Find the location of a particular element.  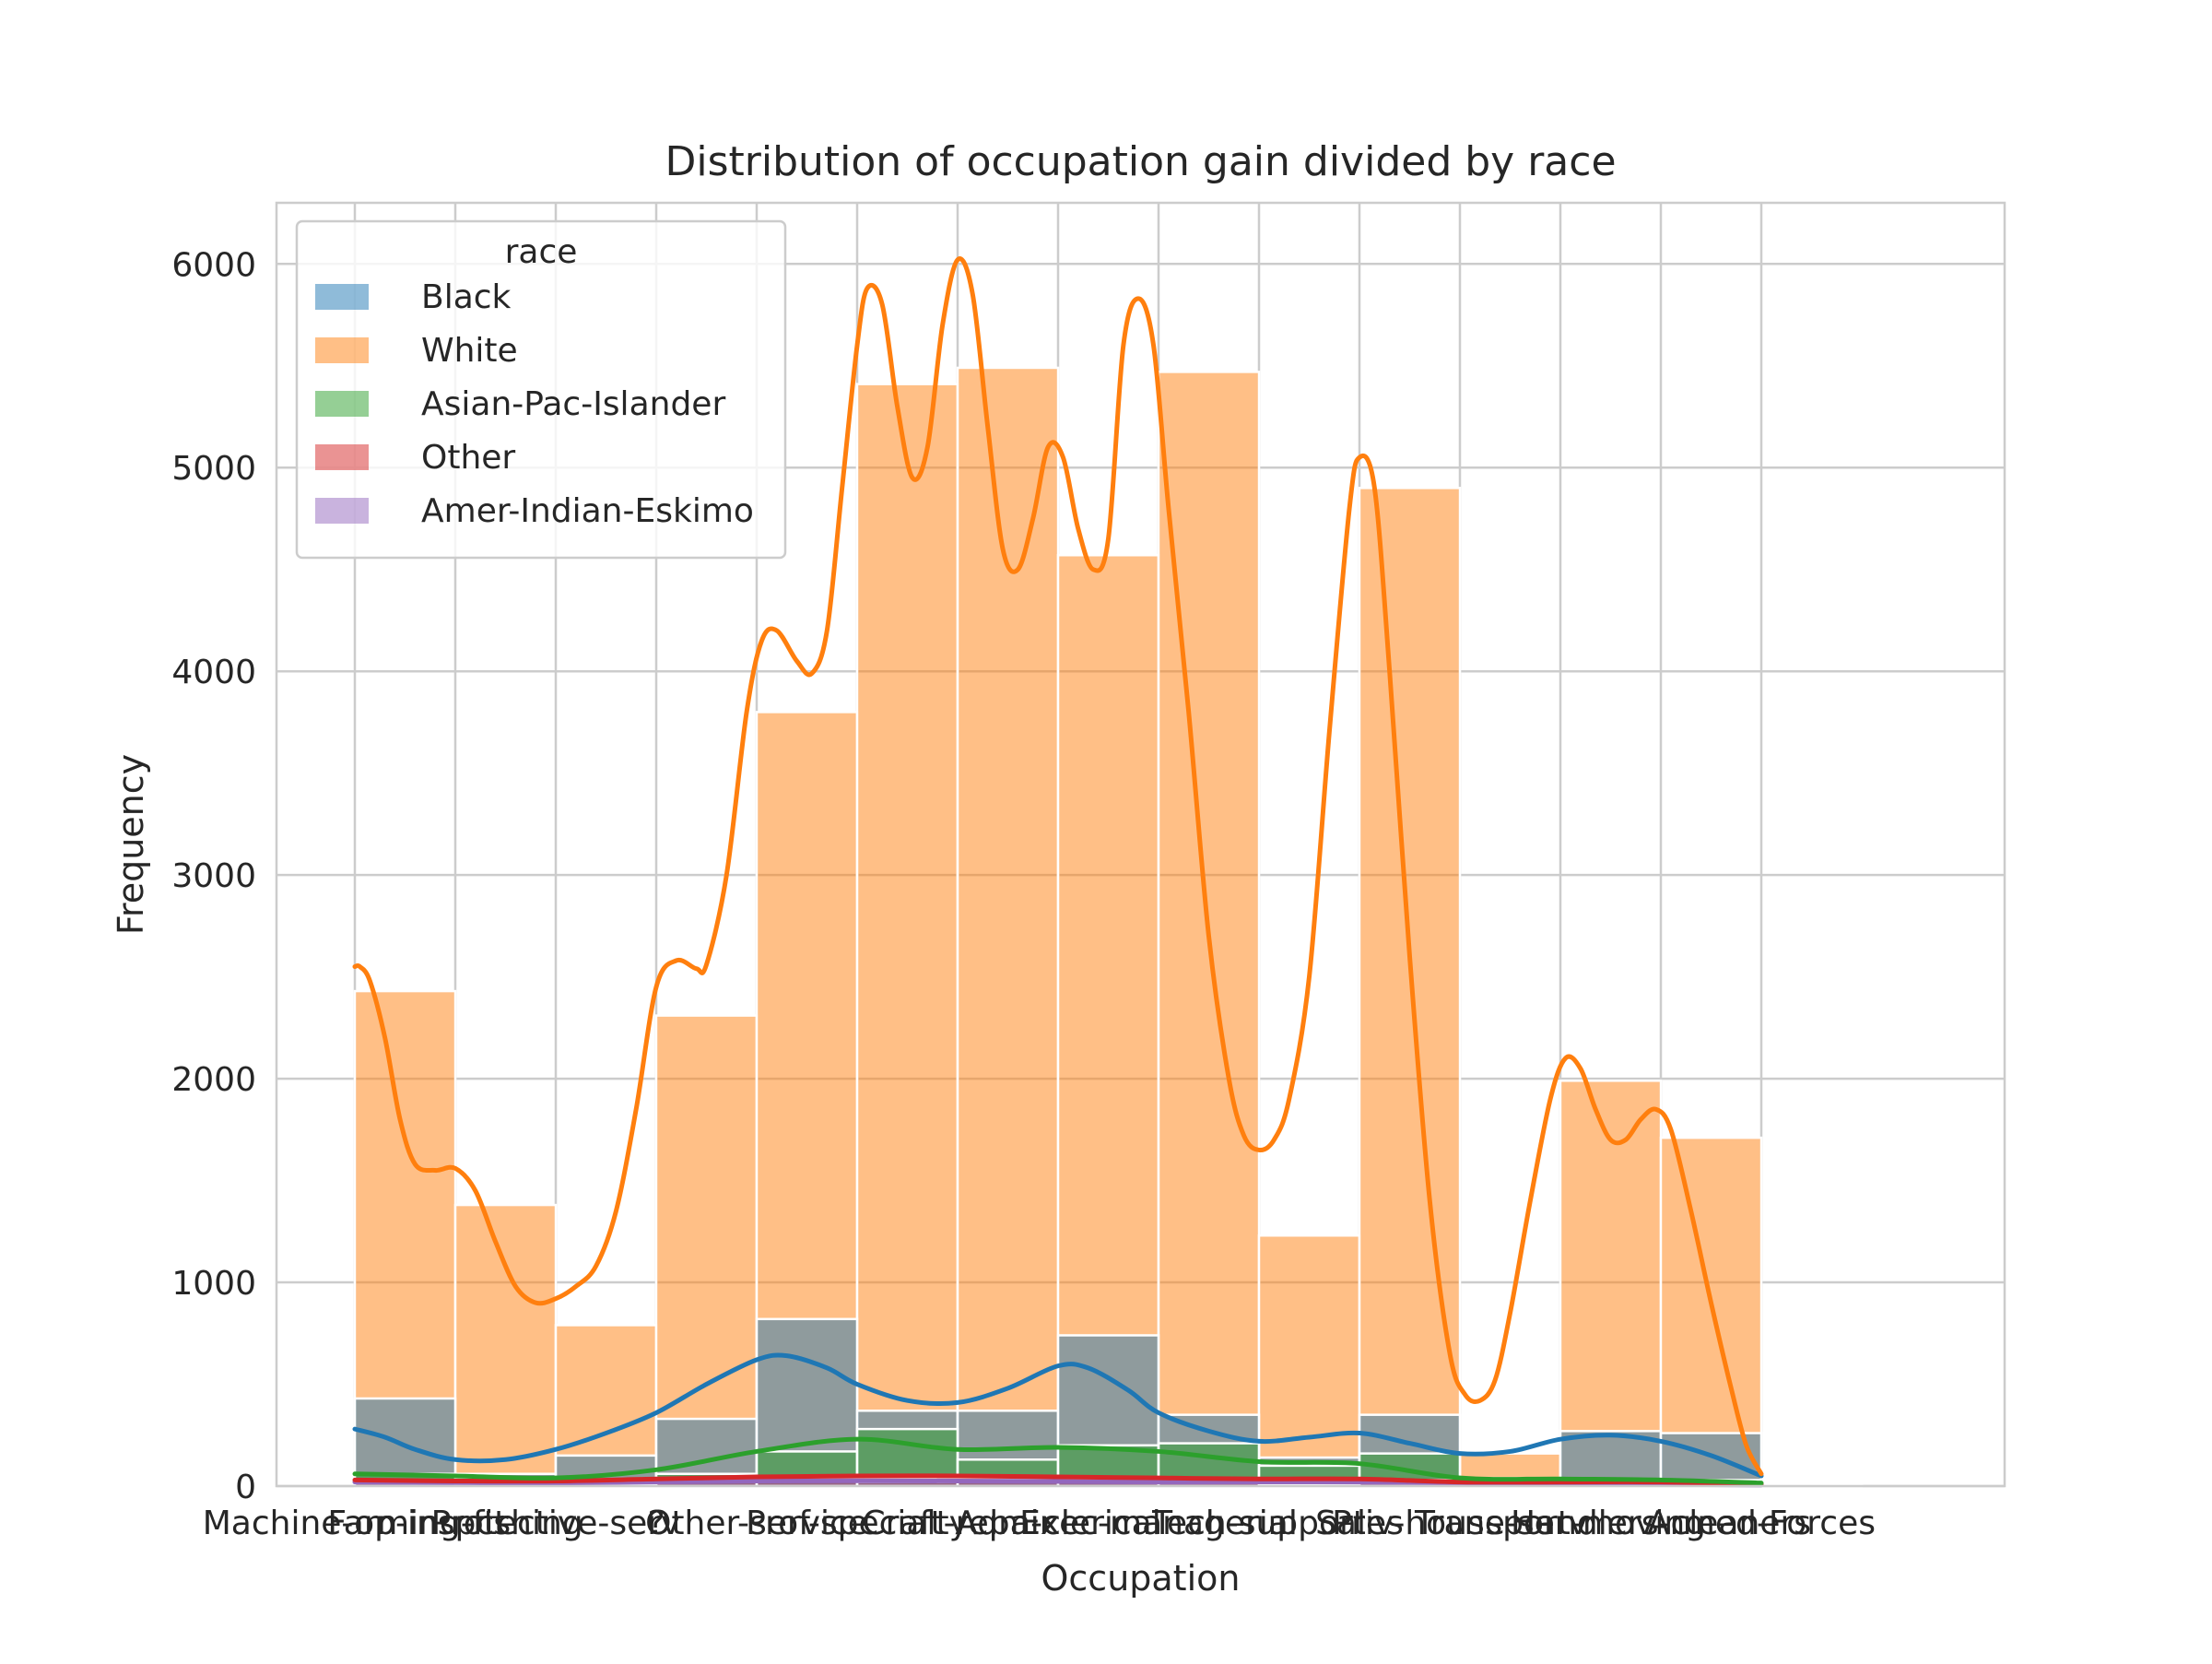

bar-white-unknown is located at coordinates (706, 1251).